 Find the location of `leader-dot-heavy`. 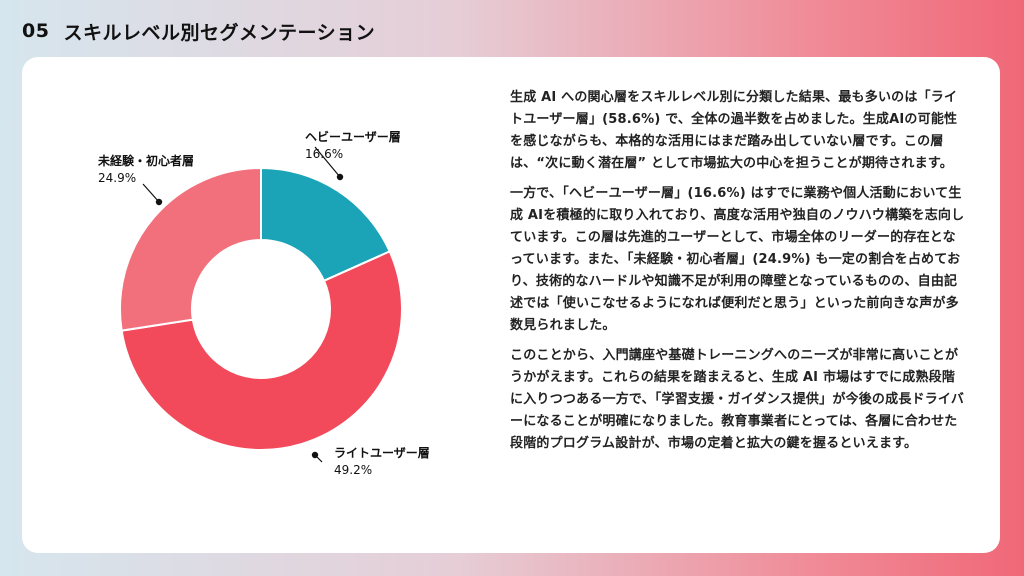

leader-dot-heavy is located at coordinates (340, 177).